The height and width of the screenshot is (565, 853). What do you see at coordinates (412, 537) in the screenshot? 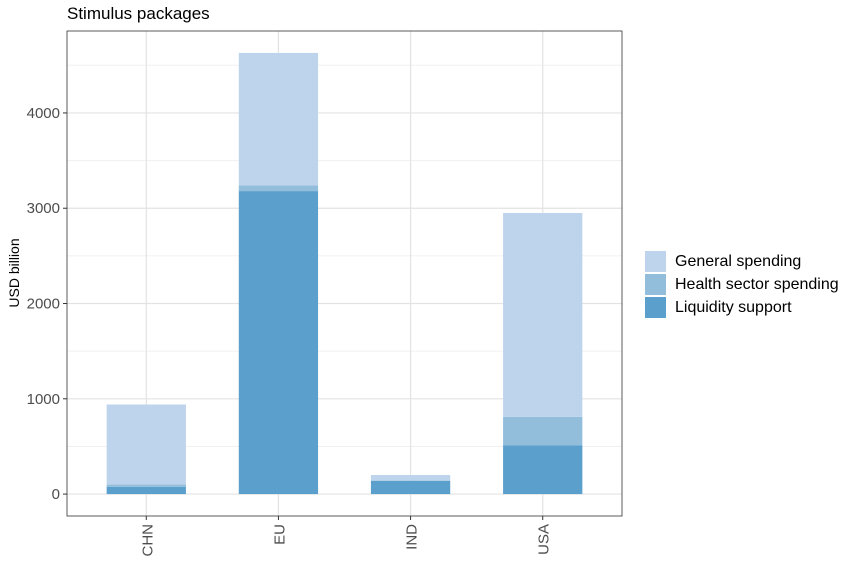
I see `x-tick-label: IND` at bounding box center [412, 537].